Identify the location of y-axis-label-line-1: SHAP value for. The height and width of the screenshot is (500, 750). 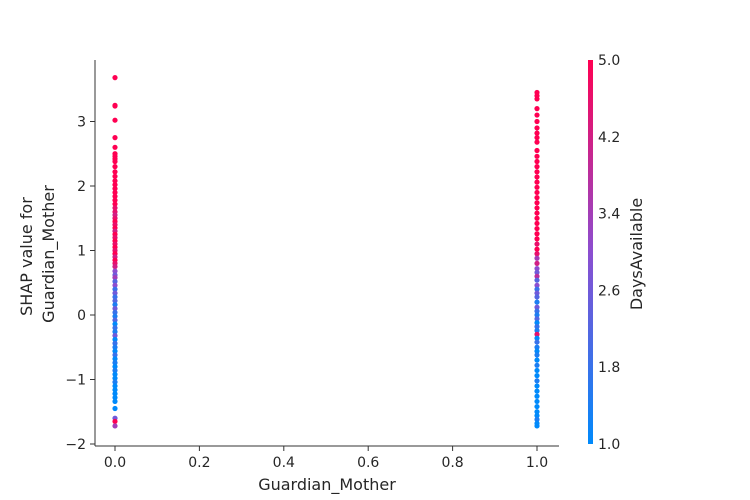
(26, 256).